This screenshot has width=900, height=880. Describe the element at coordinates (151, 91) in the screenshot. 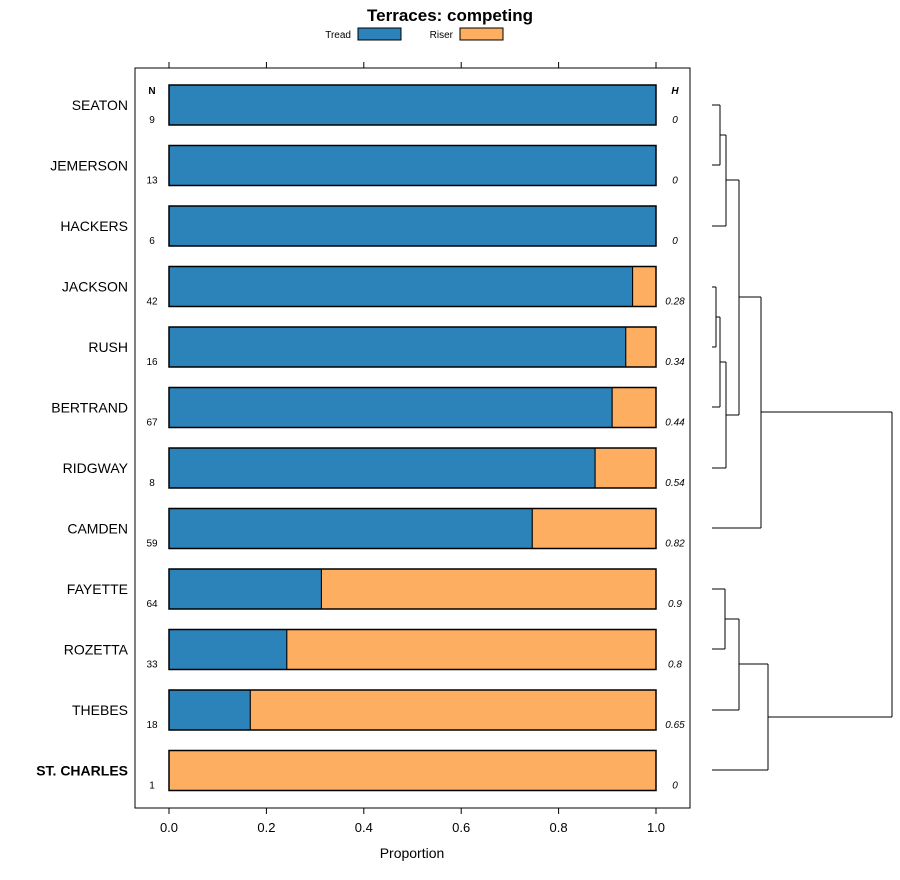

I see `n-header: N` at that location.